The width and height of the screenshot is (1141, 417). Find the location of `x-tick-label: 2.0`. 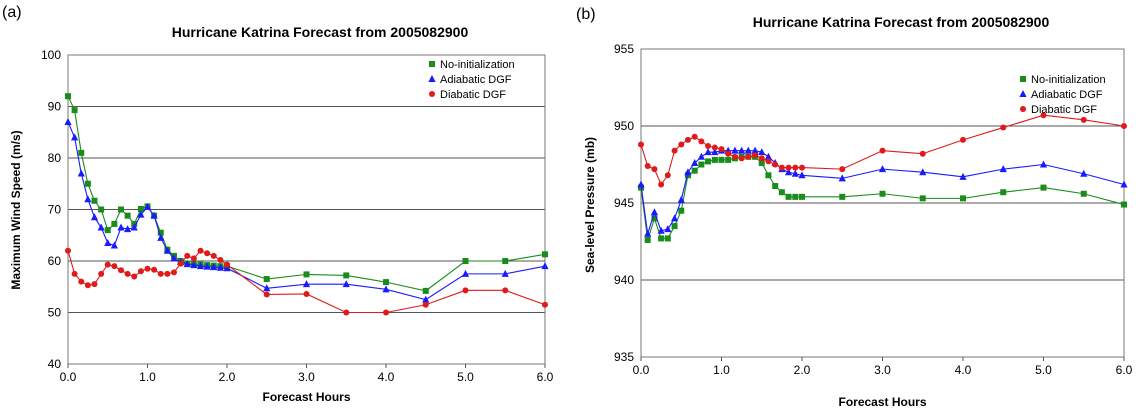

x-tick-label: 2.0 is located at coordinates (802, 370).